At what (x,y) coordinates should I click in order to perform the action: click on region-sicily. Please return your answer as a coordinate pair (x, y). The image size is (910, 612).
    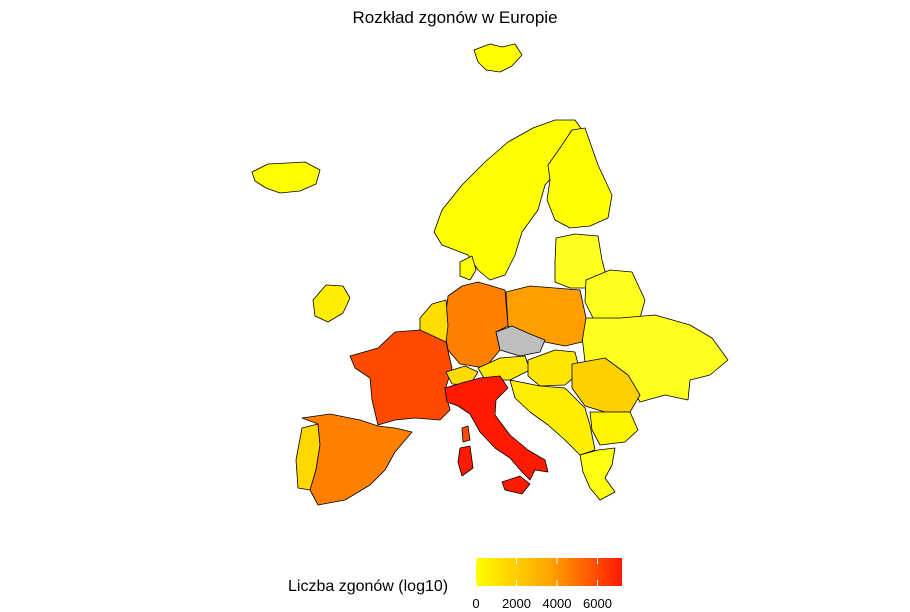
    Looking at the image, I should click on (516, 485).